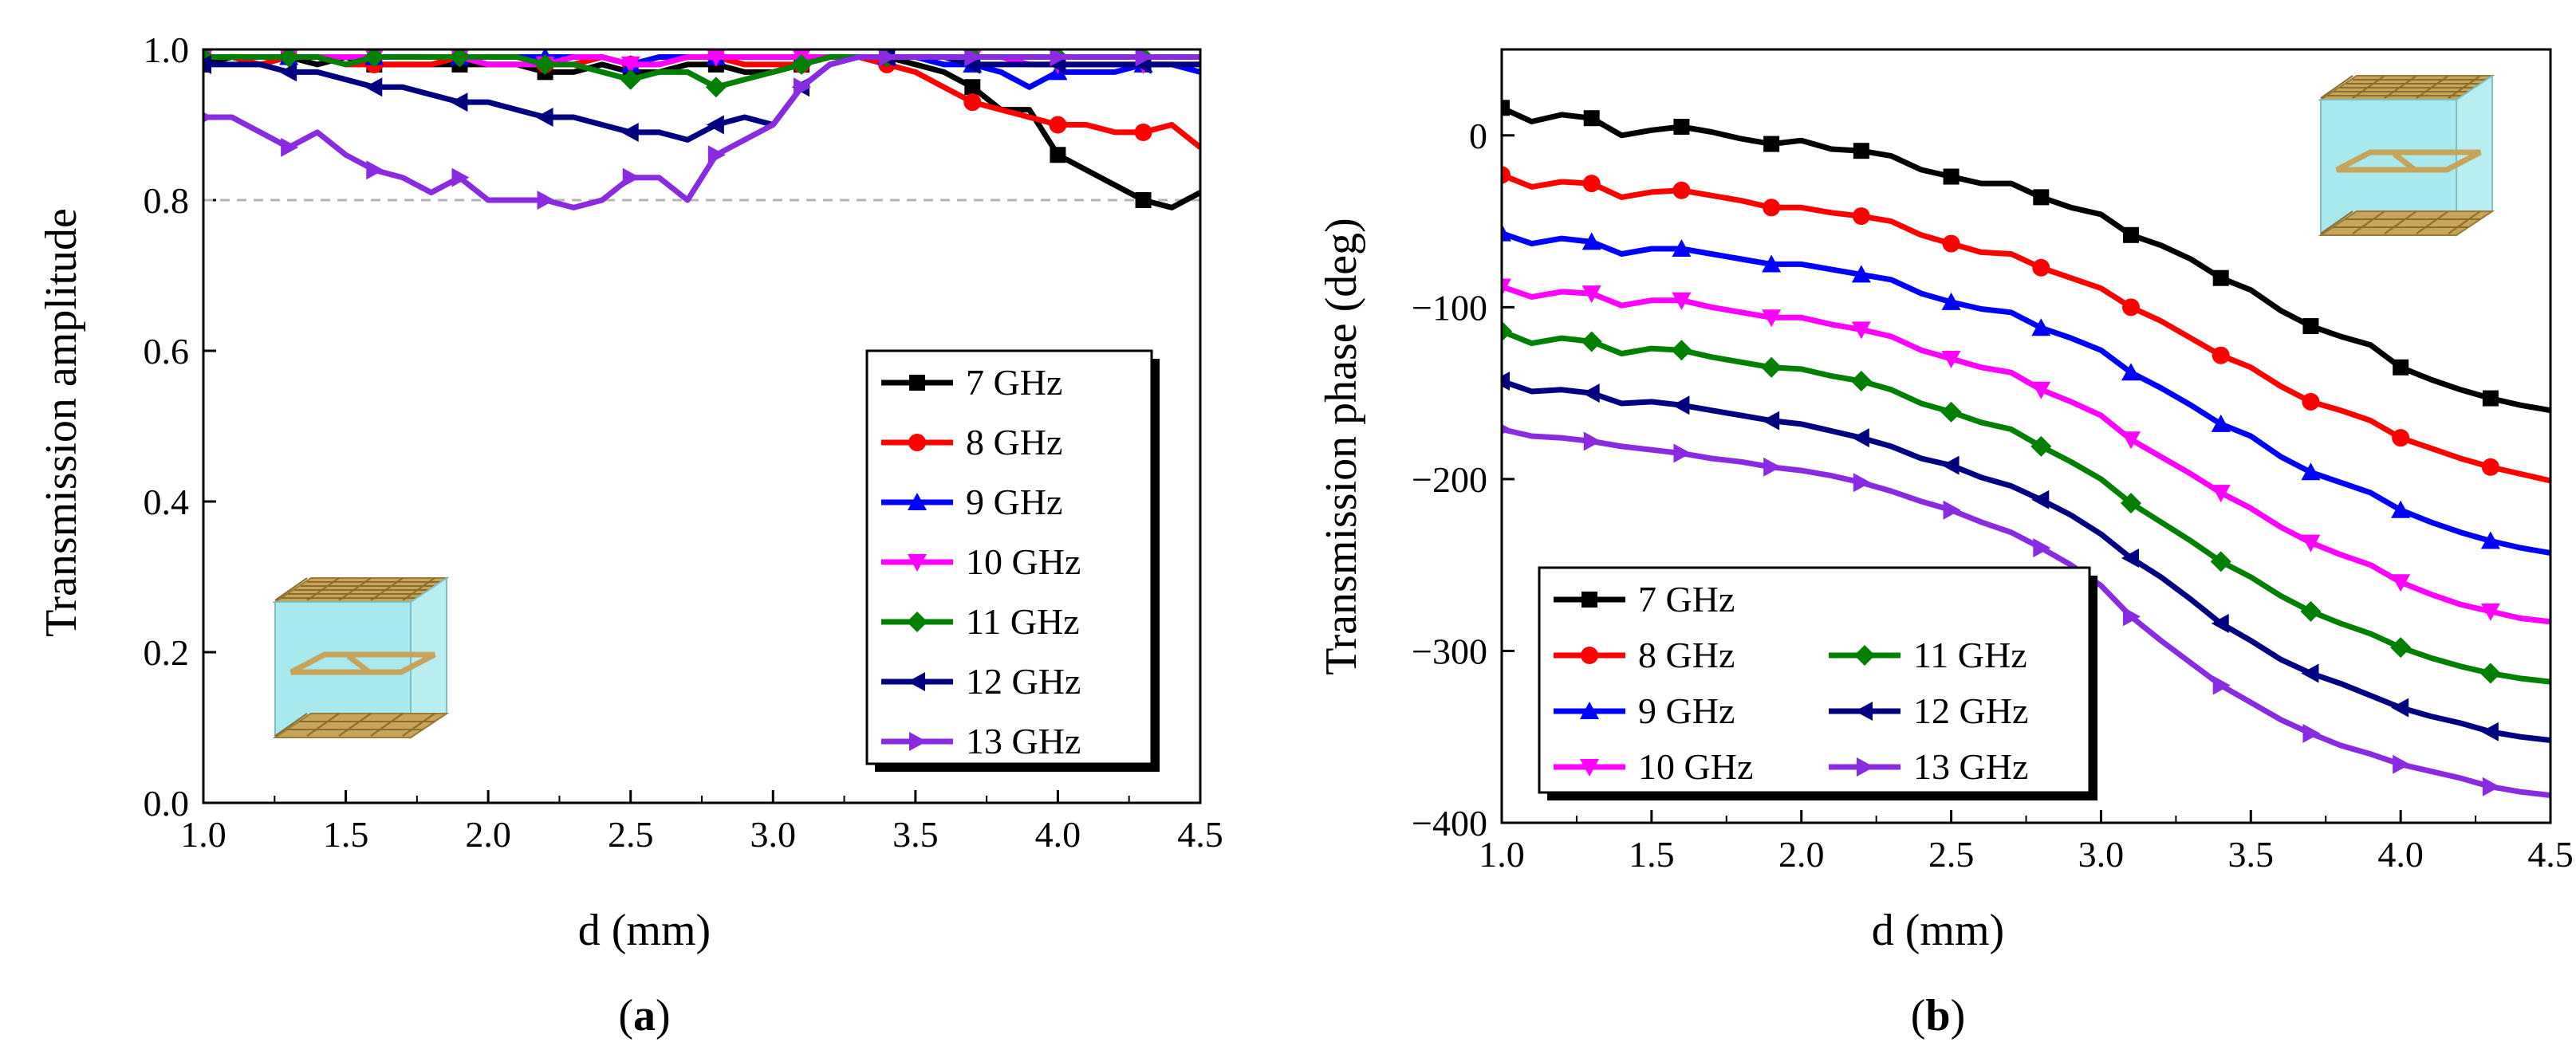 The height and width of the screenshot is (1054, 2576). Describe the element at coordinates (167, 200) in the screenshot. I see `y-tick-label: 0.8` at that location.